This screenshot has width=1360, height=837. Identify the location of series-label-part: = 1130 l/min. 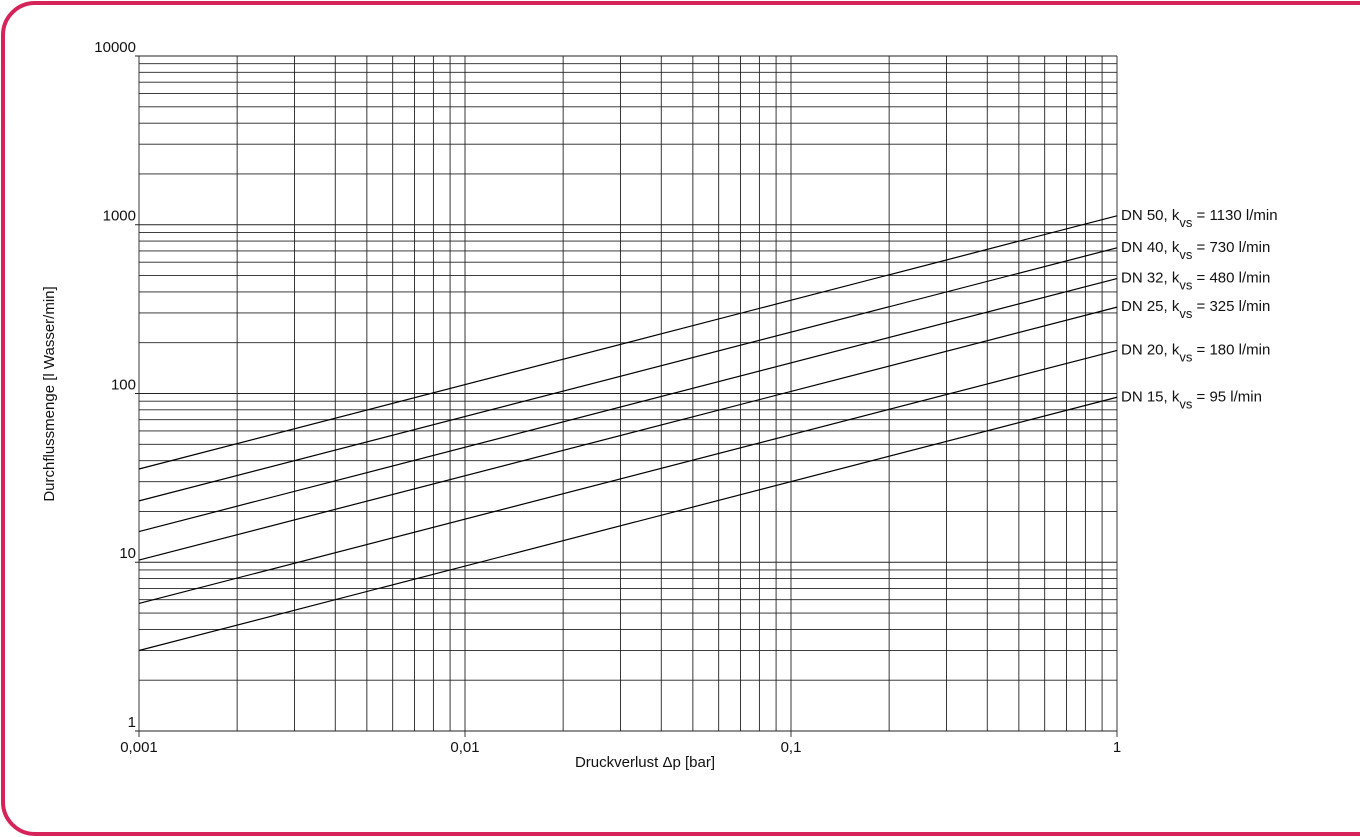
(1234, 215).